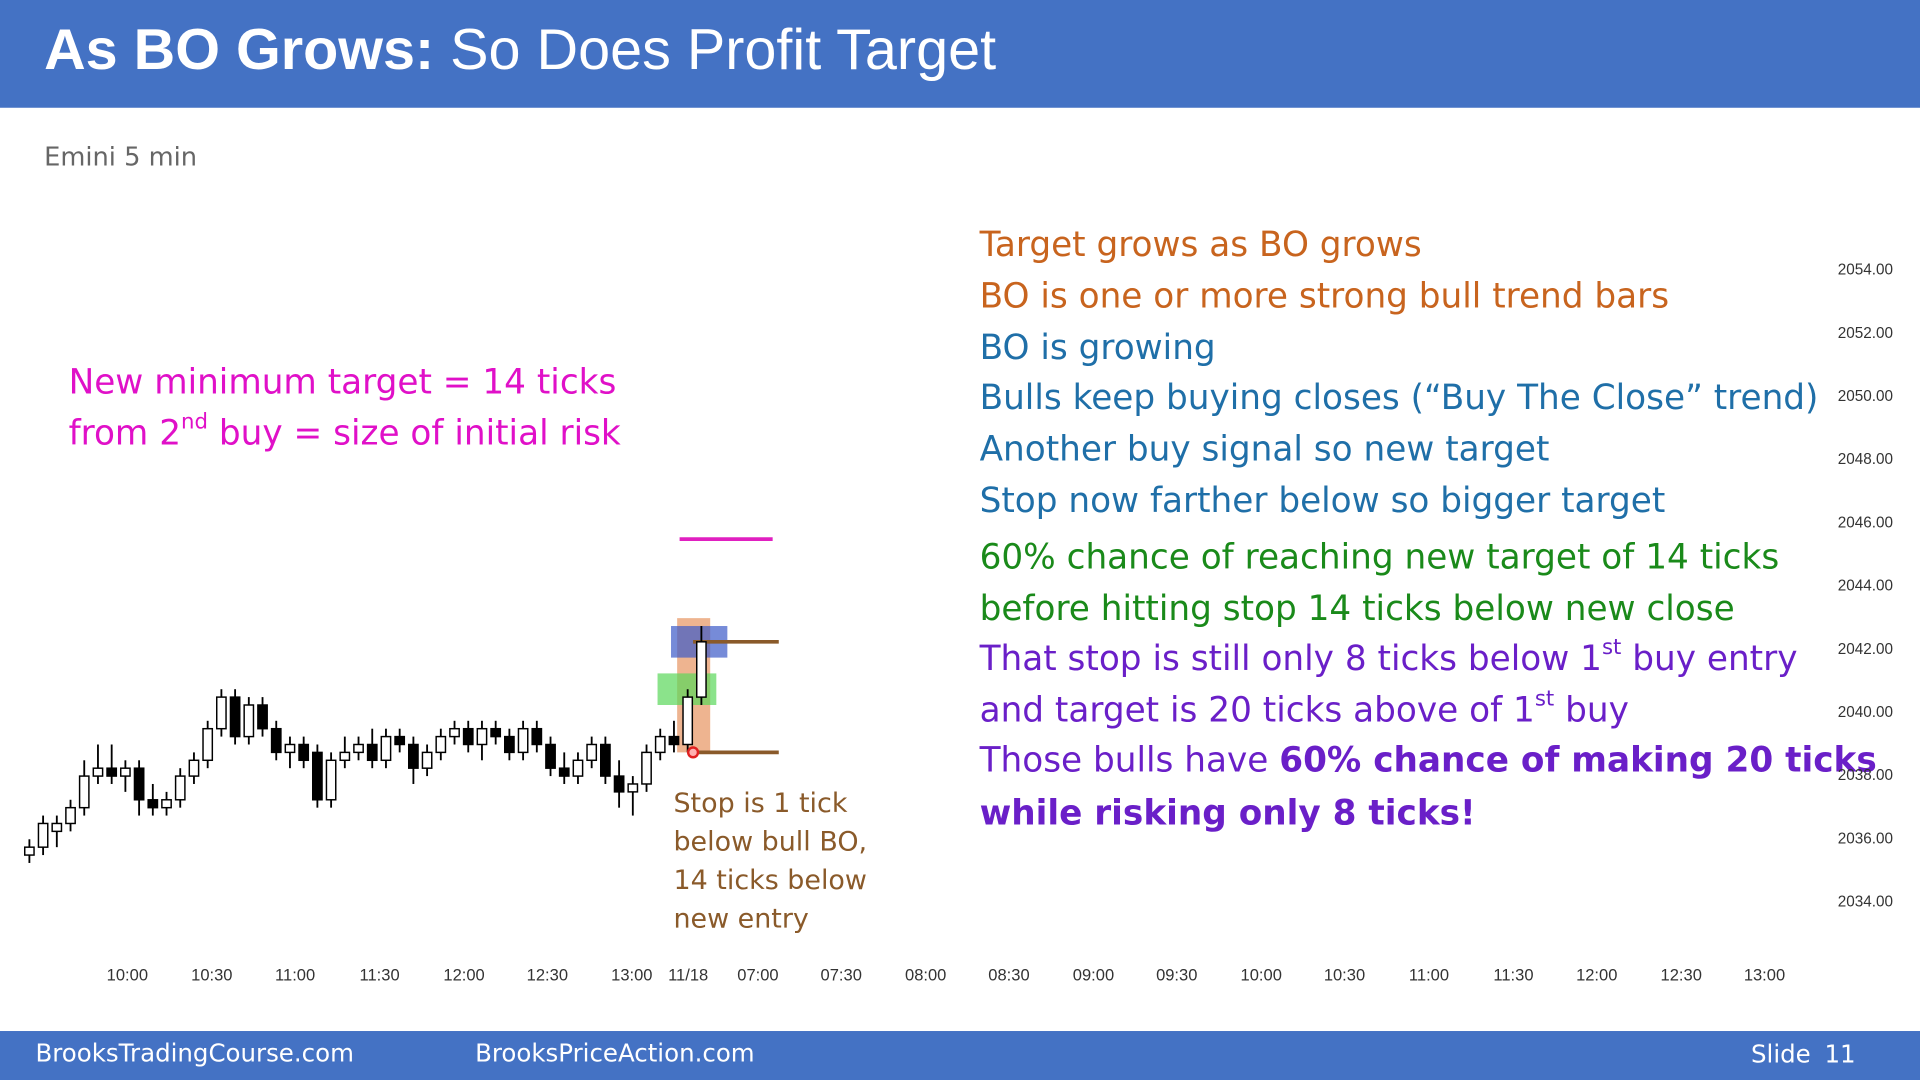  I want to click on text-run: New minimum target = 14 ticks, so click(343, 382).